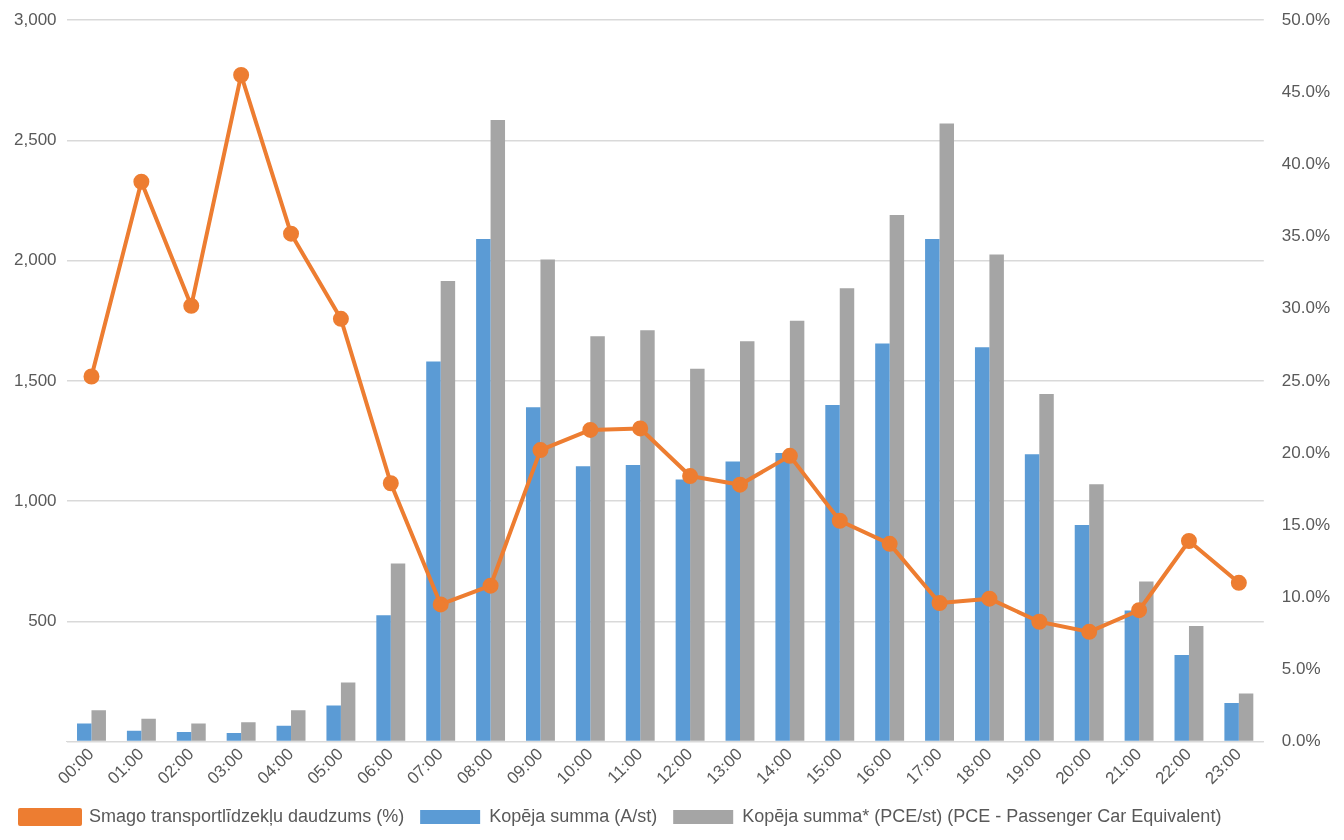 The width and height of the screenshot is (1344, 840). I want to click on y2-tick-label: 50.0%, so click(1305, 19).